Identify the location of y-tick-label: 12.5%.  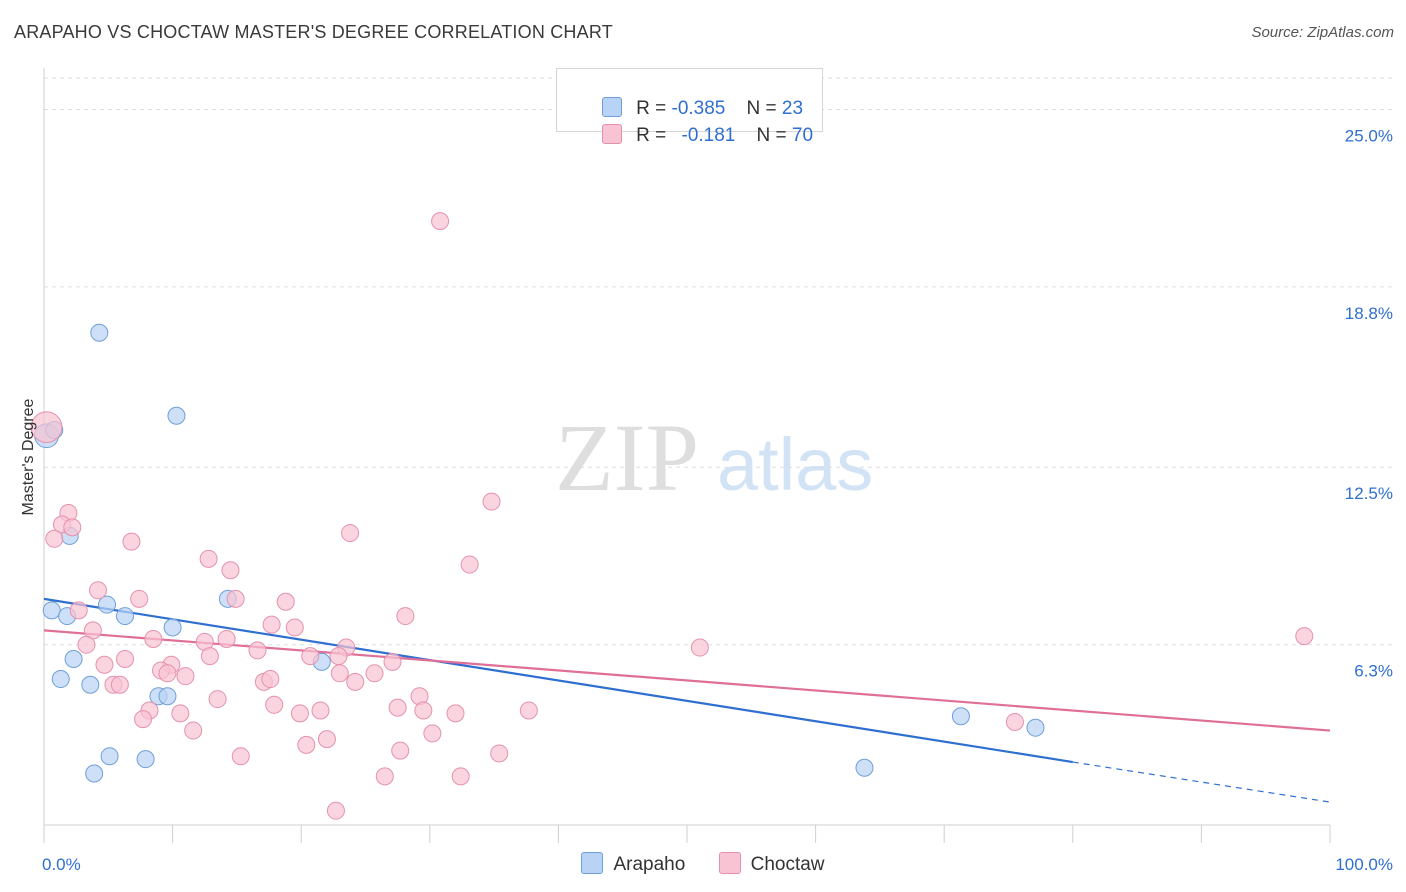
(1369, 493).